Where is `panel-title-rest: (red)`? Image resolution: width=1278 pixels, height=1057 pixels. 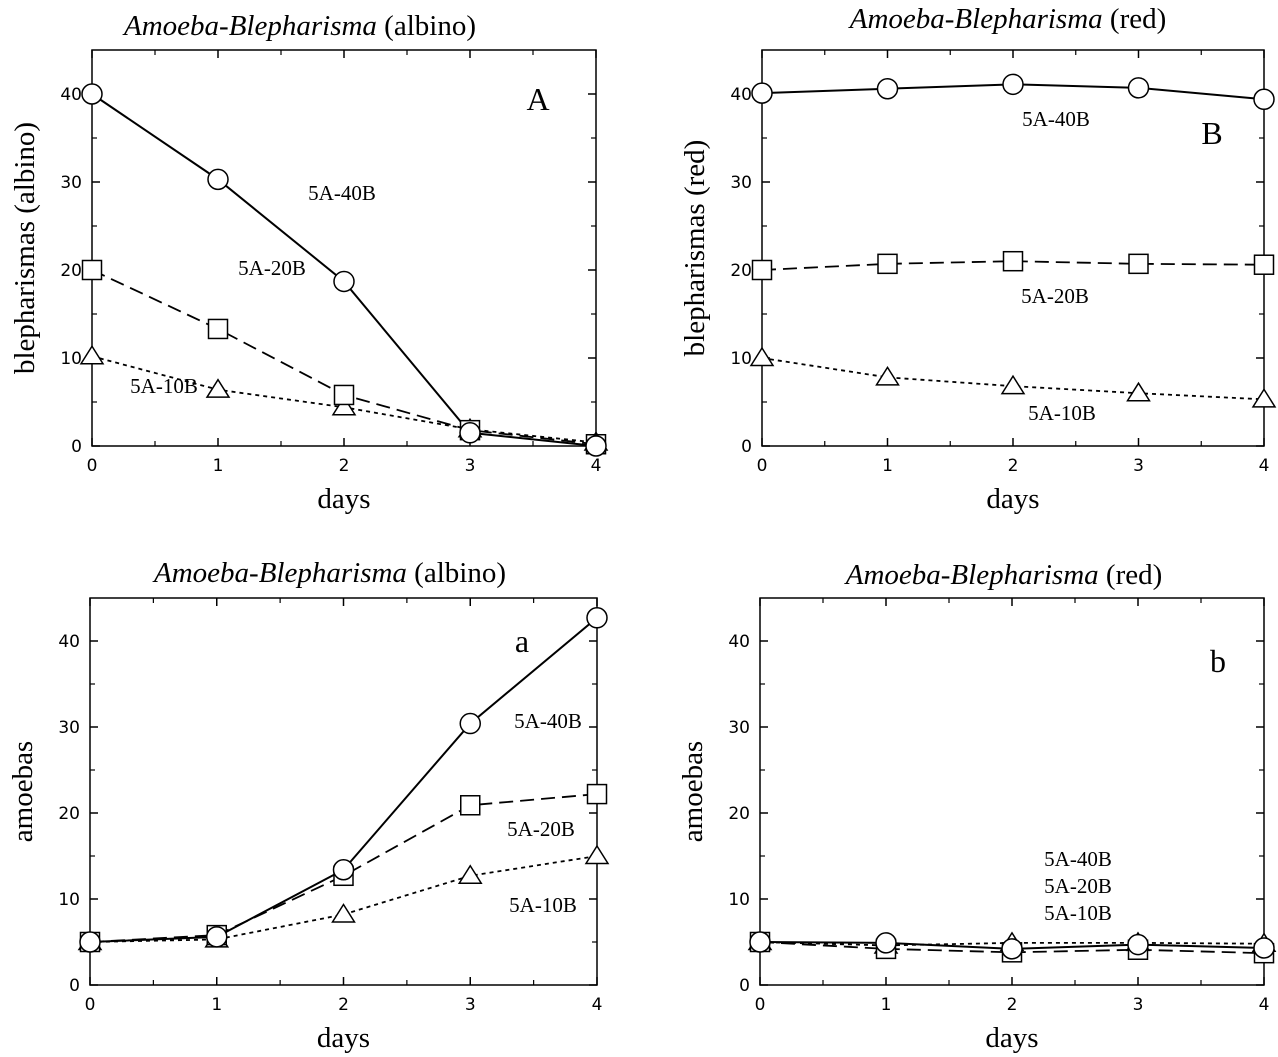
panel-title-rest: (red) is located at coordinates (1131, 575).